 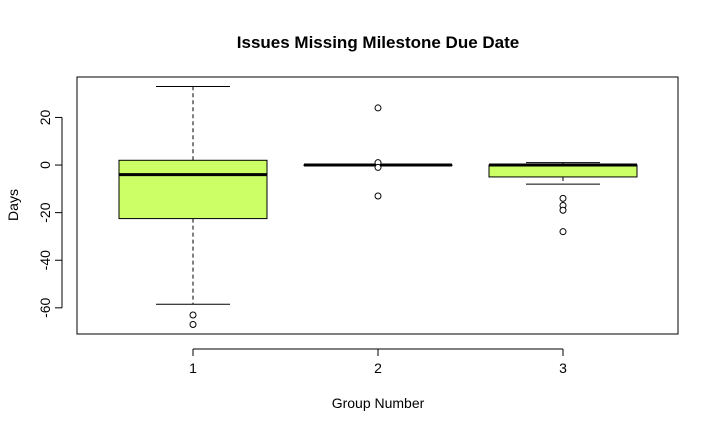 I want to click on x-tick-label-2: 2, so click(x=378, y=368).